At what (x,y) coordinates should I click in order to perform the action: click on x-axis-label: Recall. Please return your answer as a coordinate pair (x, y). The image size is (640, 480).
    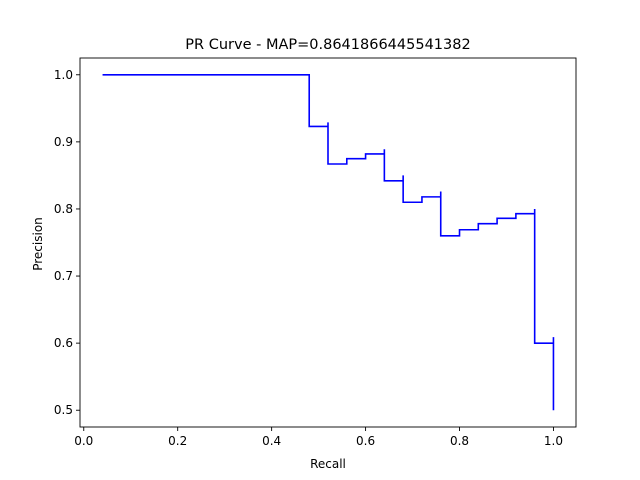
    Looking at the image, I should click on (328, 464).